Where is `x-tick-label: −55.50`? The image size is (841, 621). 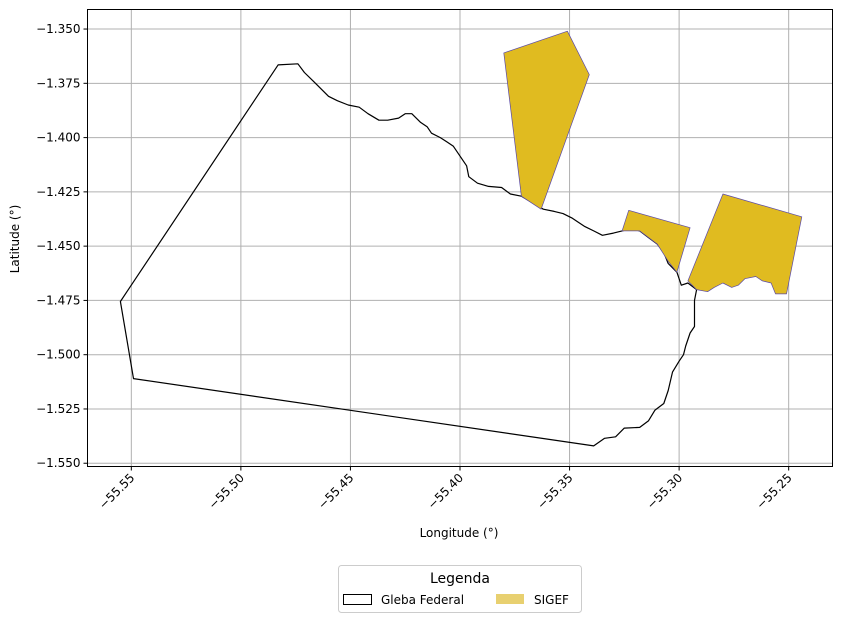
x-tick-label: −55.50 is located at coordinates (226, 491).